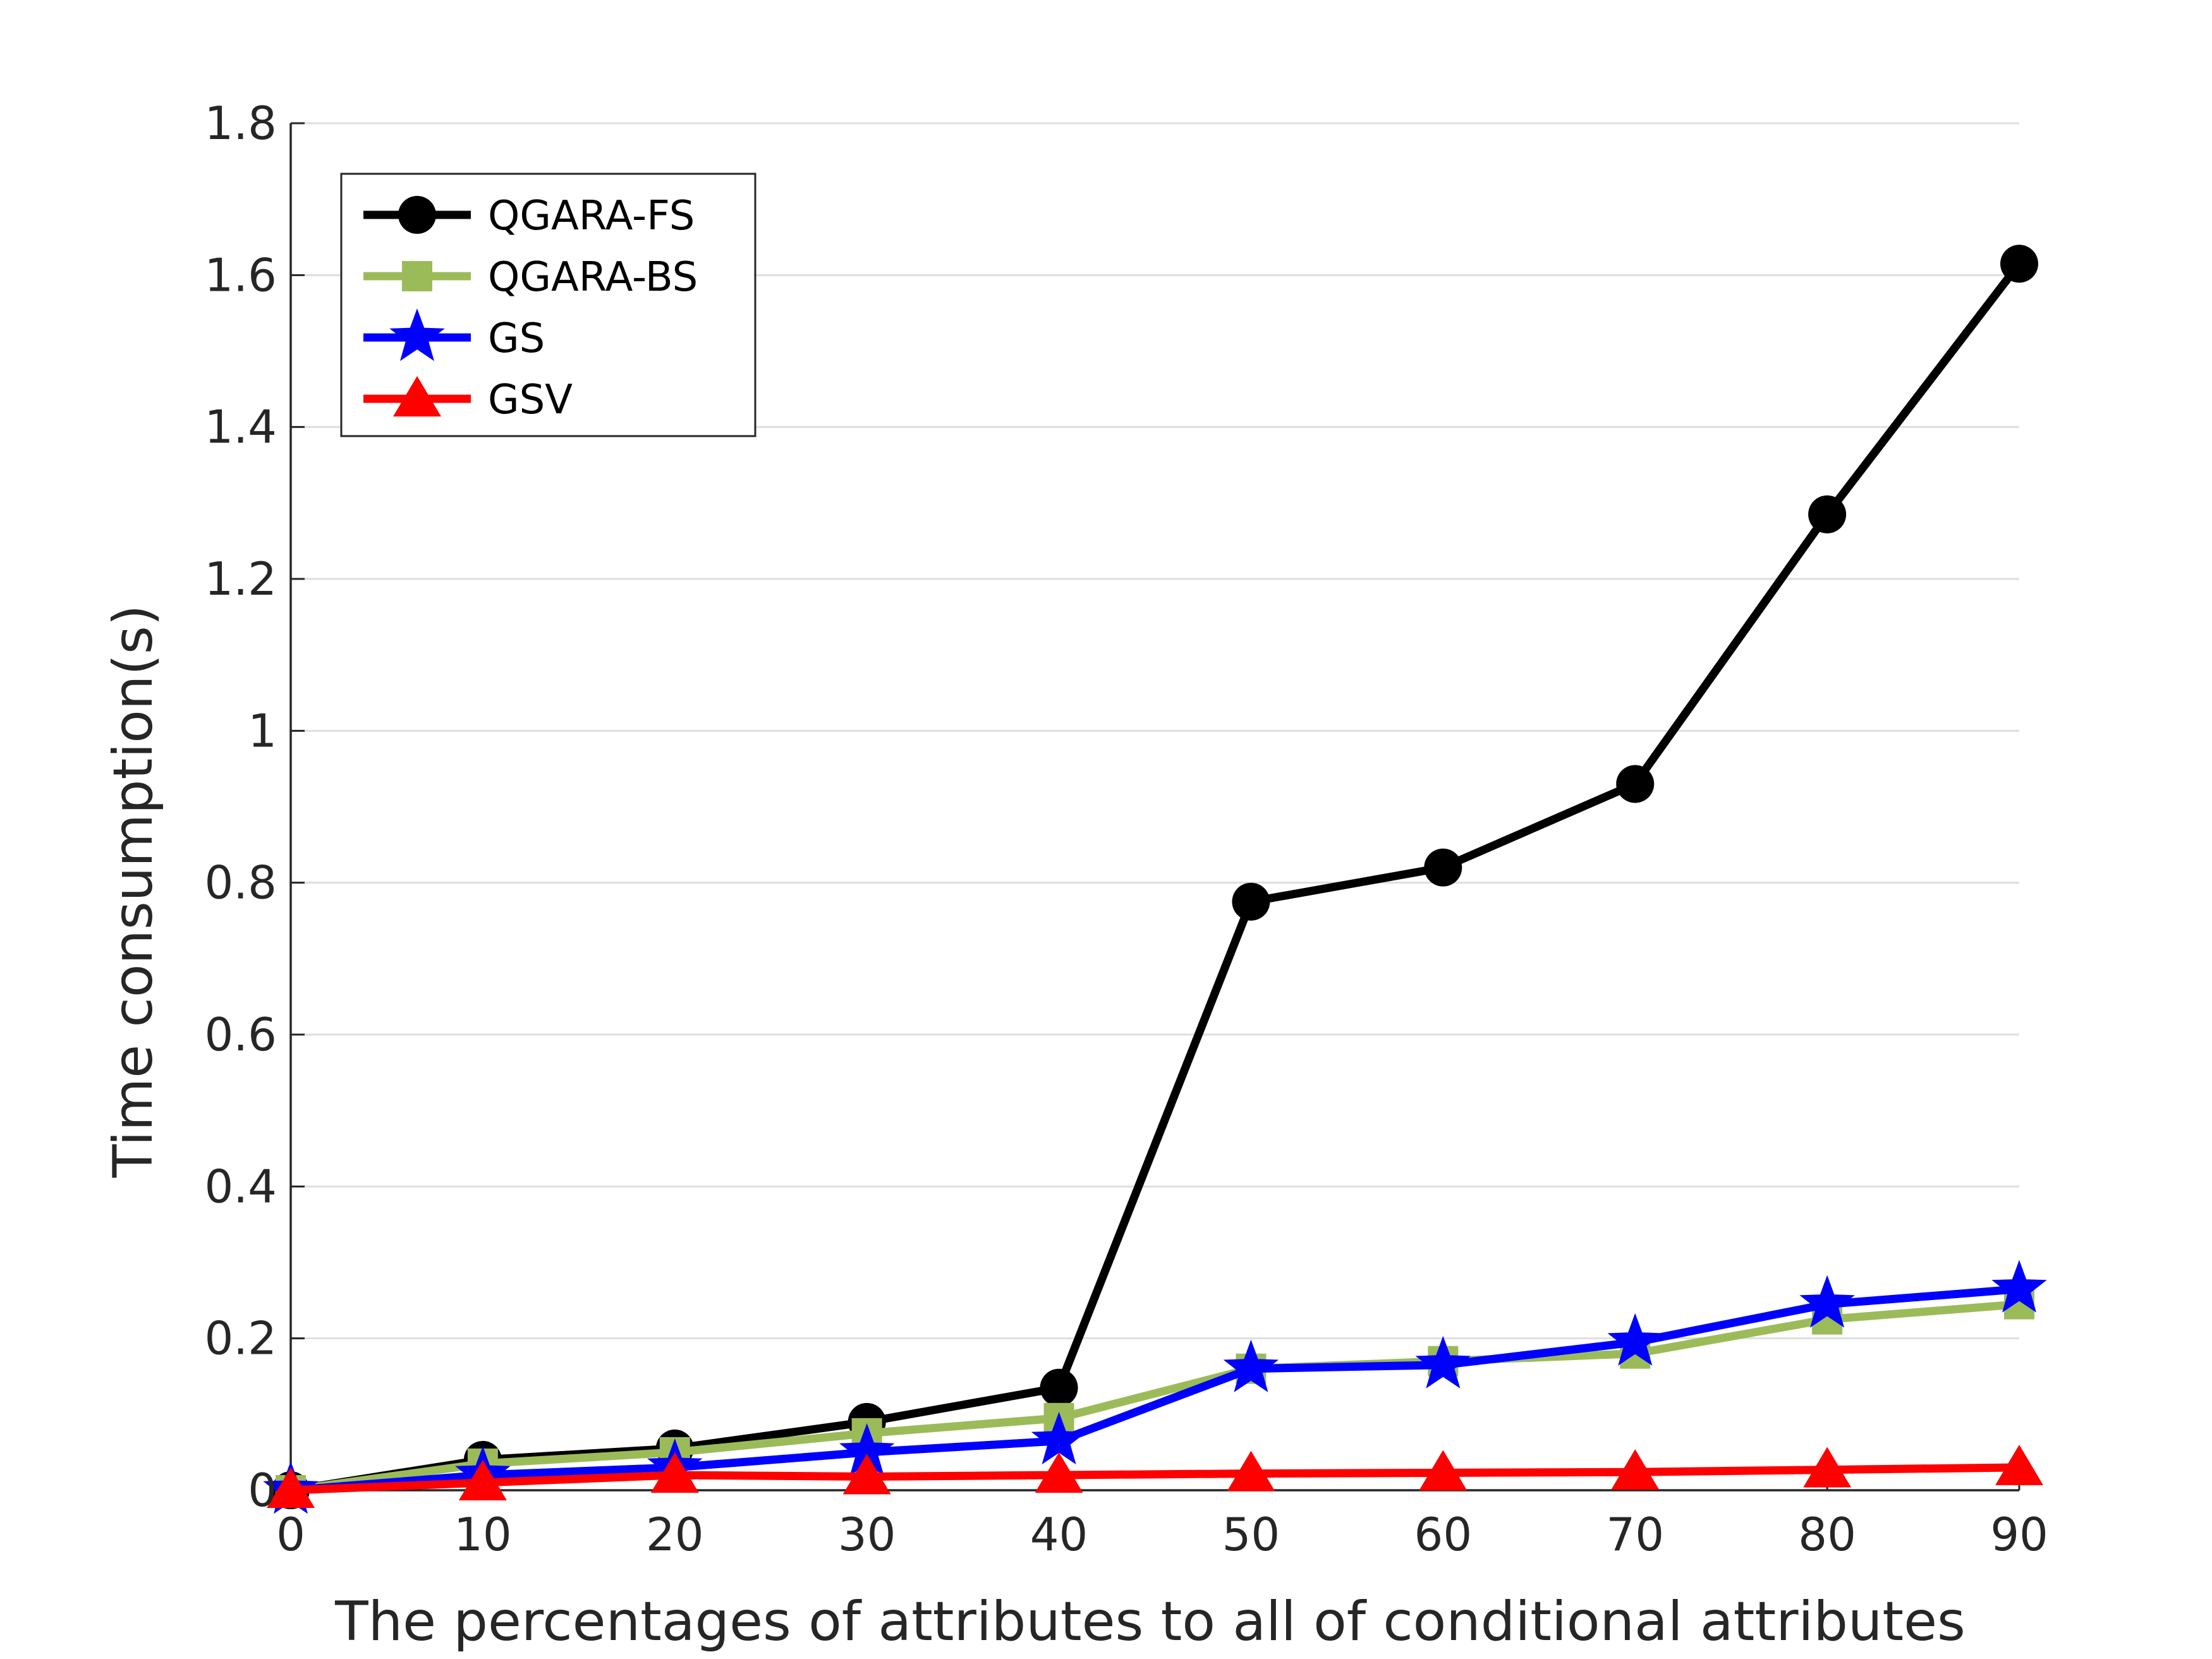 This screenshot has height=1659, width=2212. What do you see at coordinates (1443, 1534) in the screenshot?
I see `x-tick-label: 60` at bounding box center [1443, 1534].